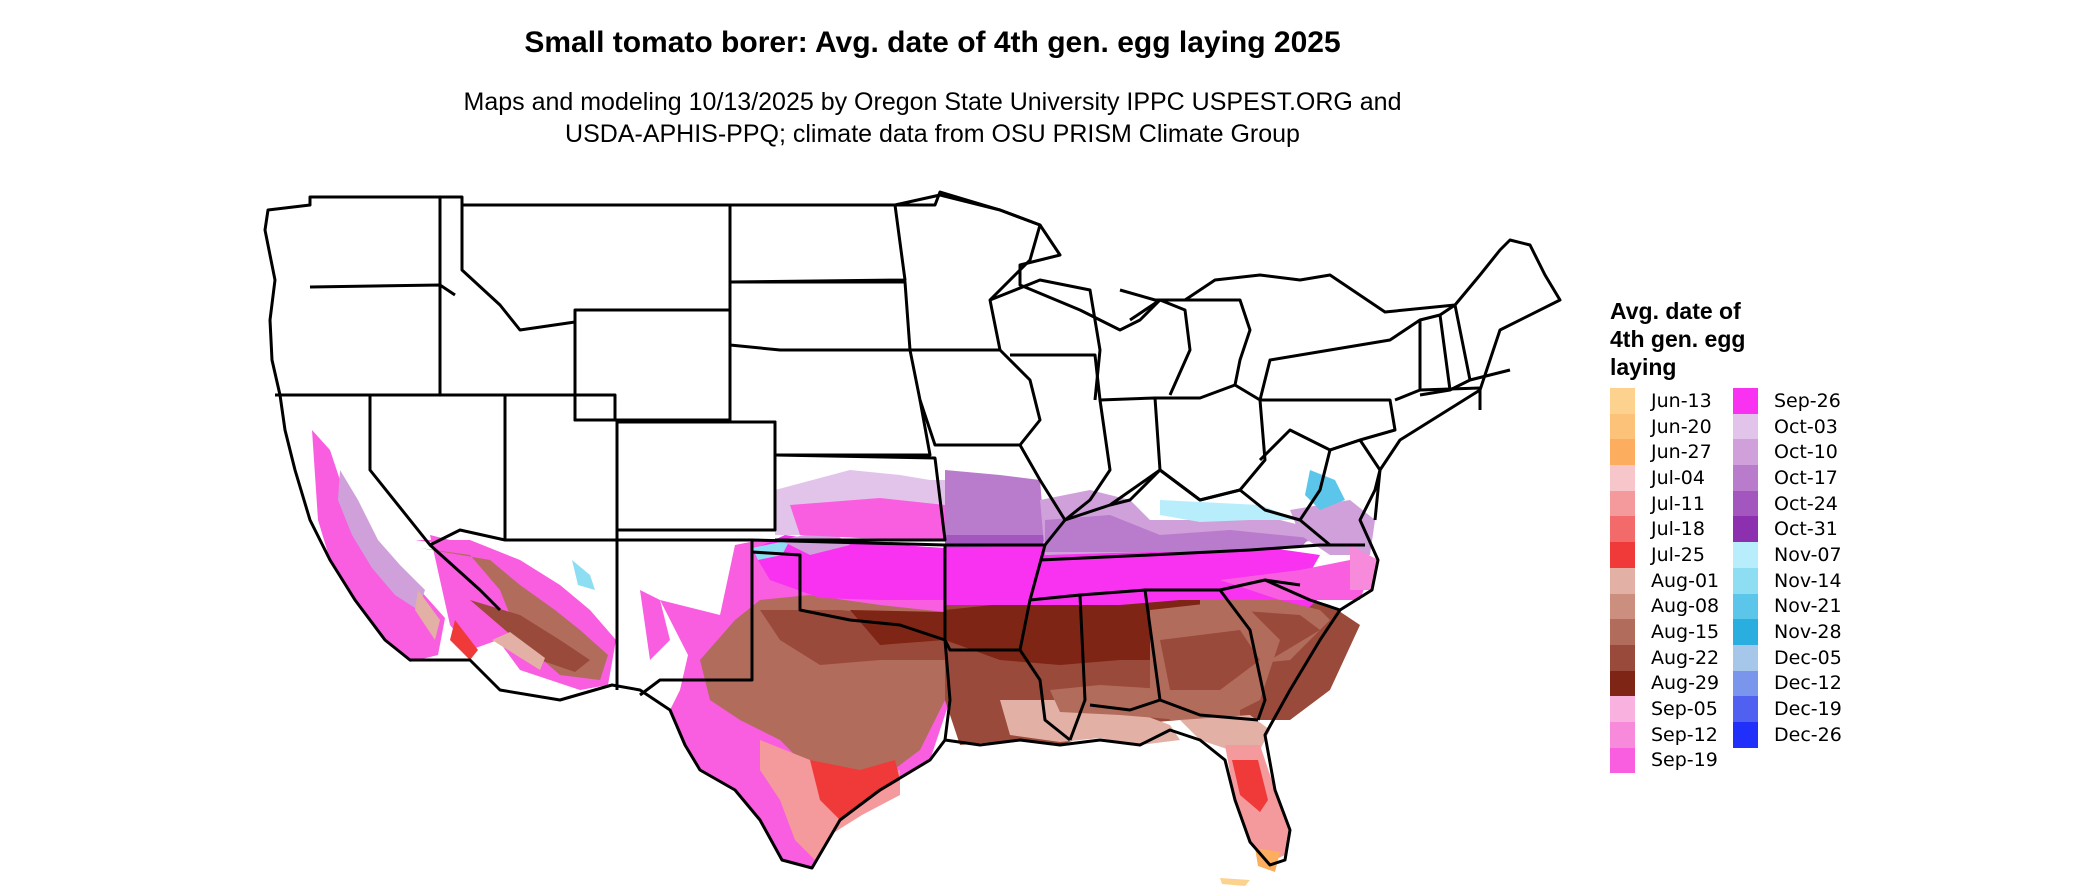  What do you see at coordinates (1685, 657) in the screenshot?
I see `legend-label: Aug-22` at bounding box center [1685, 657].